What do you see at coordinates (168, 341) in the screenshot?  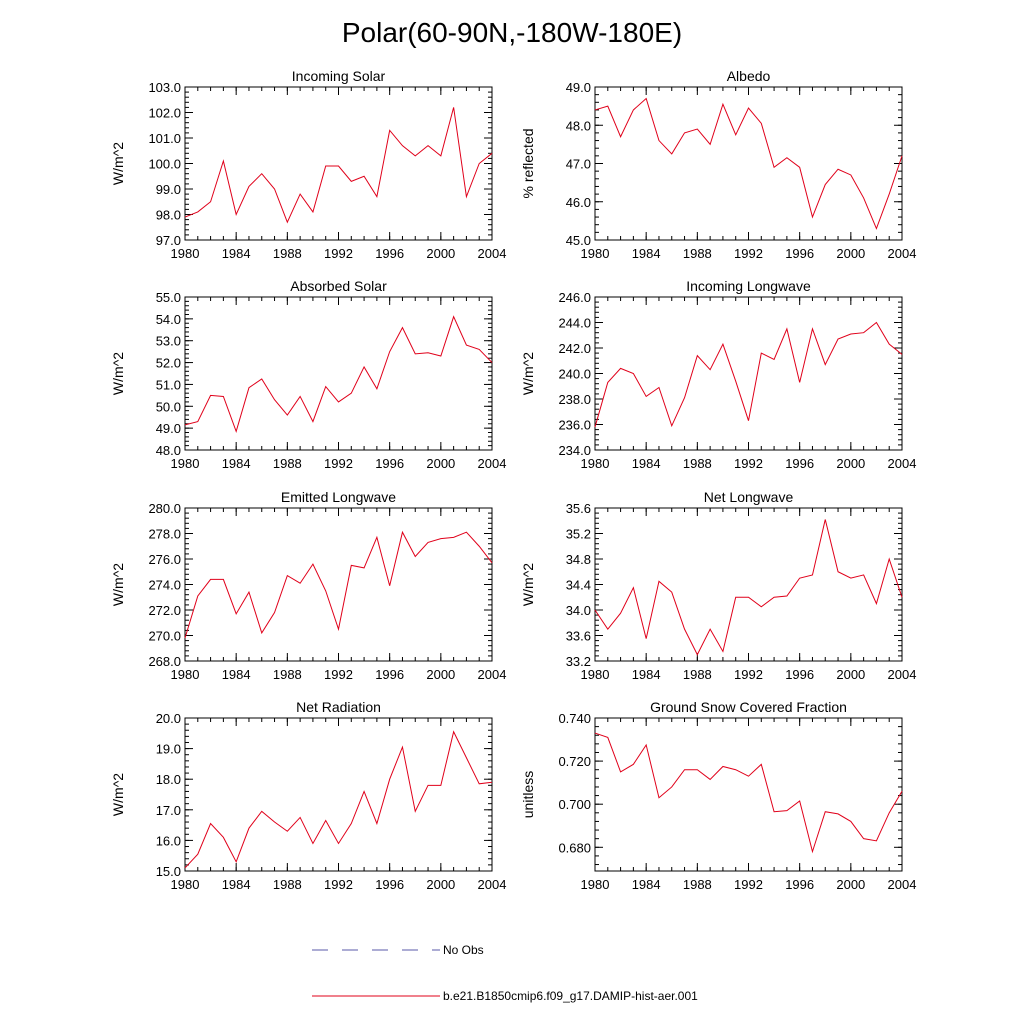 I see `y-tick-label: 53.0` at bounding box center [168, 341].